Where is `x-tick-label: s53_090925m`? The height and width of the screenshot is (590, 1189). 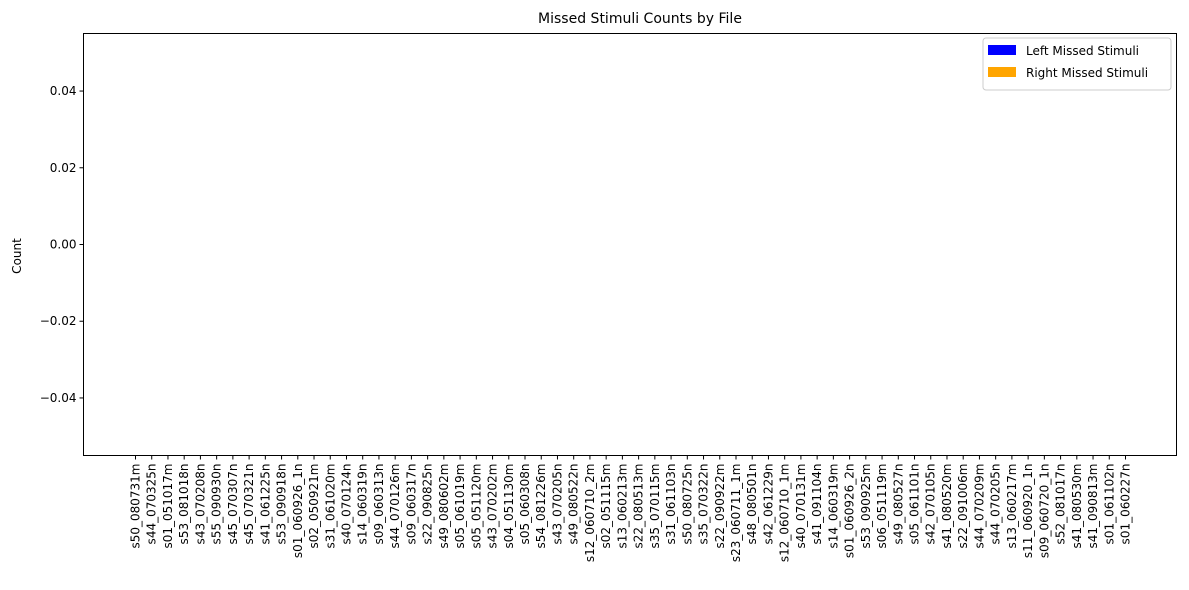 x-tick-label: s53_090925m is located at coordinates (866, 506).